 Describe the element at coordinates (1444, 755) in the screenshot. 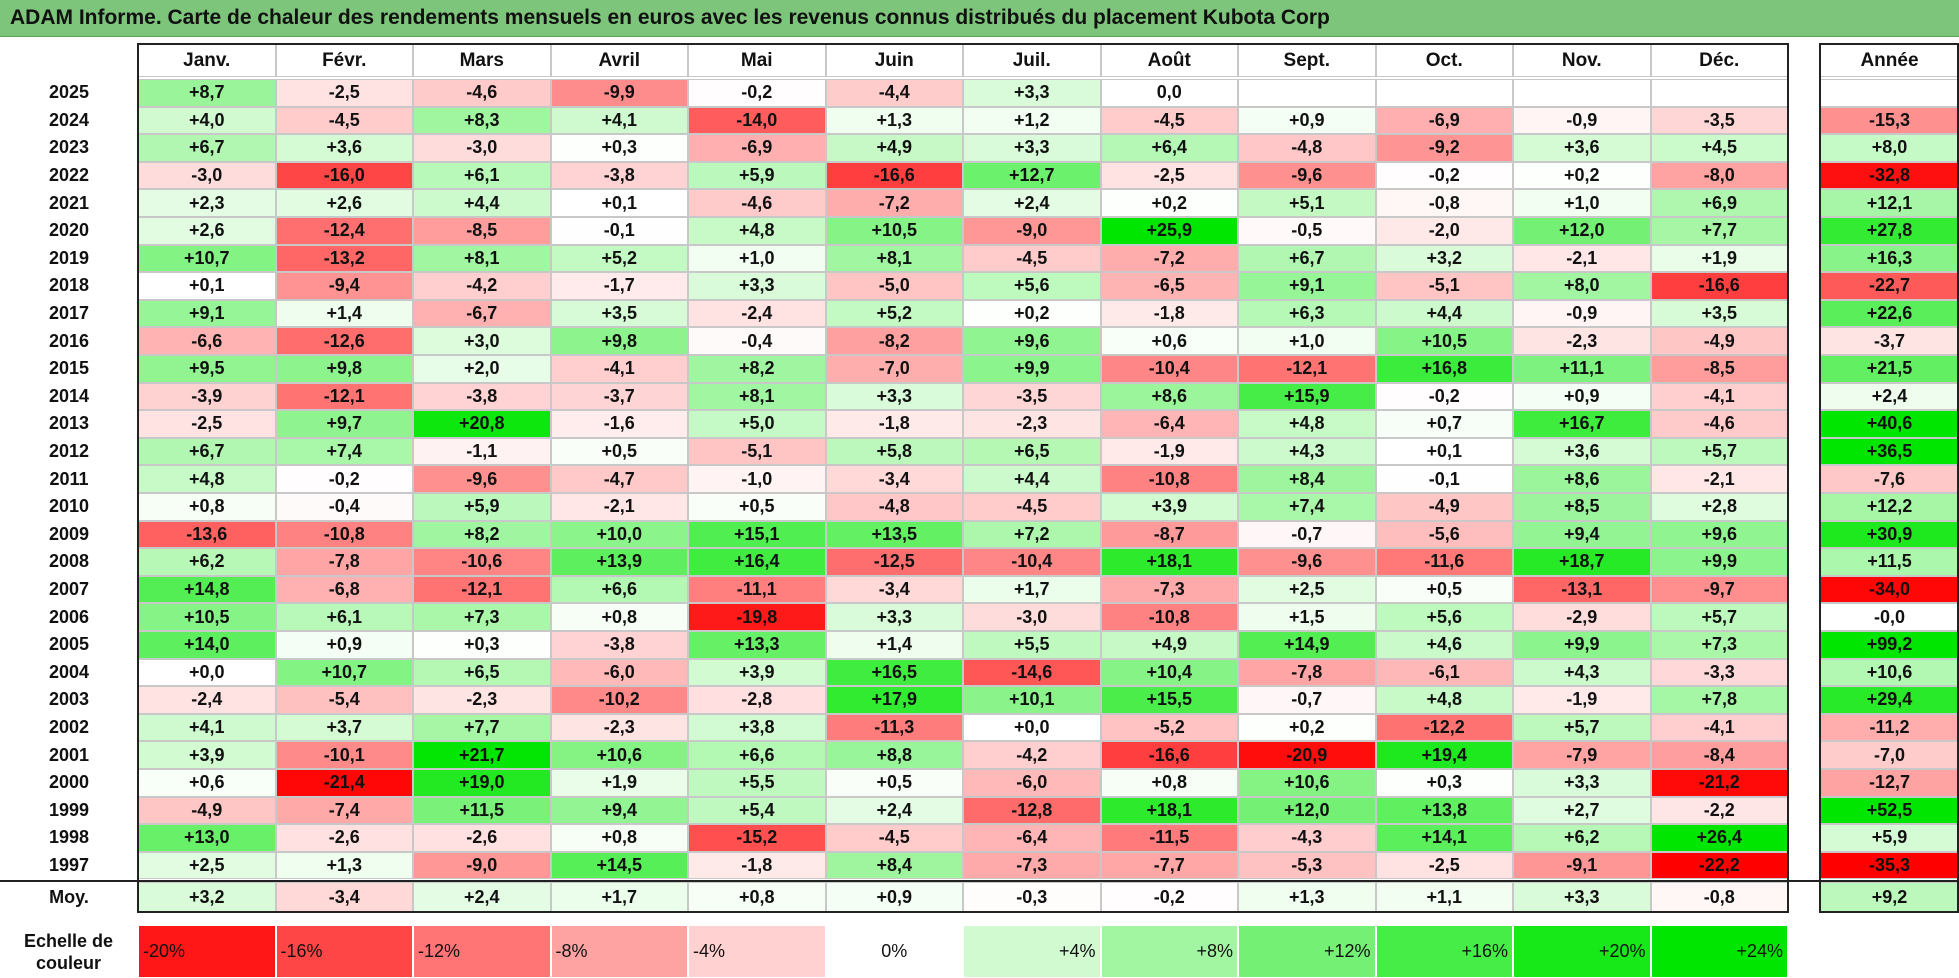

I see `heatmap-cell: +19,4` at that location.